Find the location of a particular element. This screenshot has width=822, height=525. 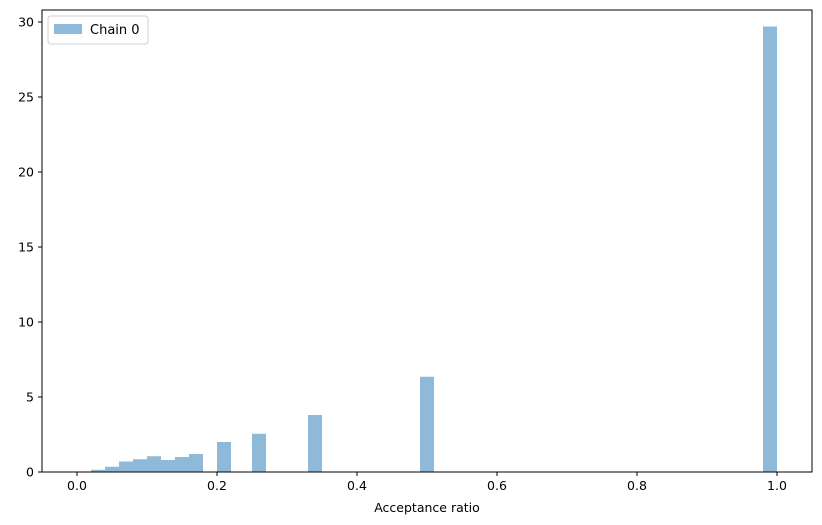

y-tick-label: 20 is located at coordinates (26, 172).